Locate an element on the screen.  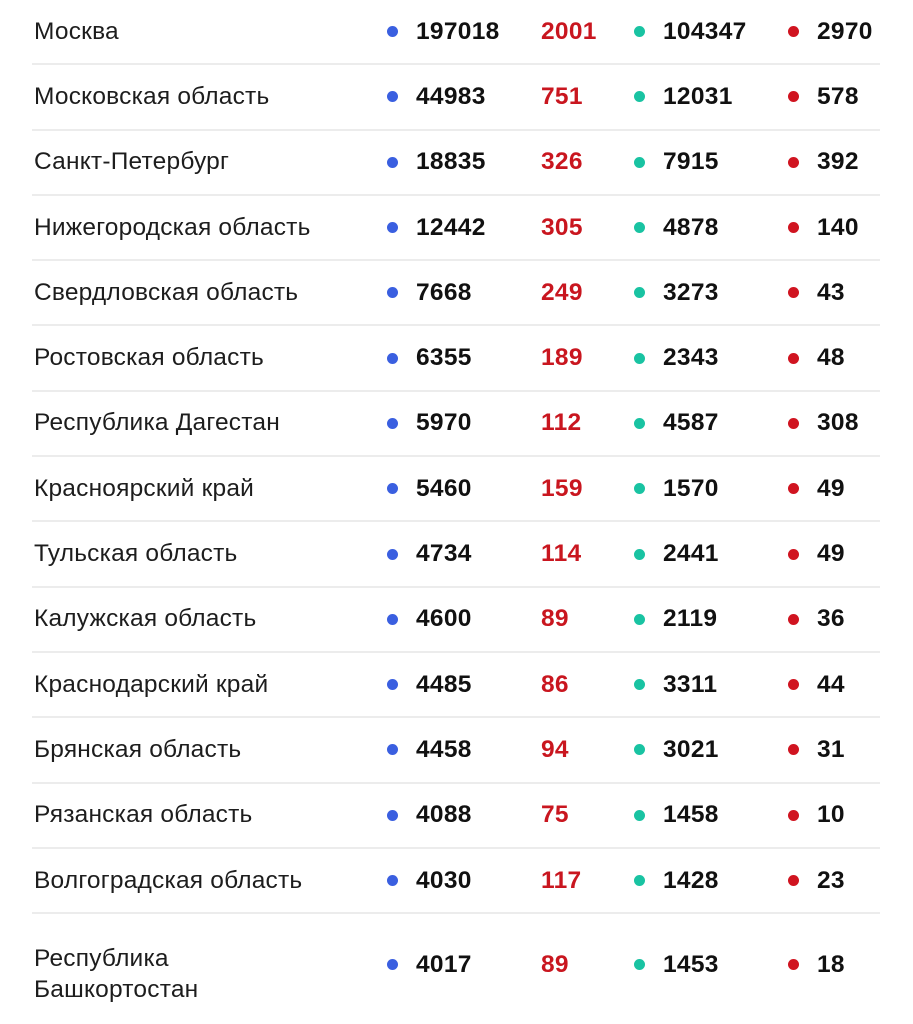
deaths-count: 308 is located at coordinates (838, 423).